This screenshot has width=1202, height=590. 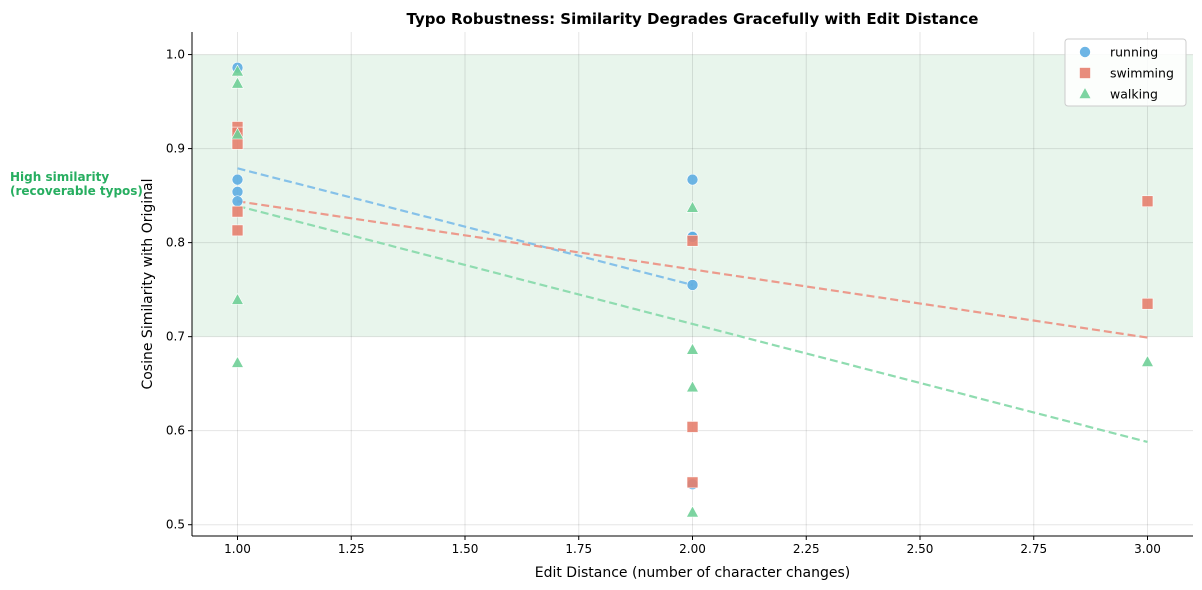 What do you see at coordinates (148, 283) in the screenshot?
I see `y-axis-label: Cosine Similarity with Original` at bounding box center [148, 283].